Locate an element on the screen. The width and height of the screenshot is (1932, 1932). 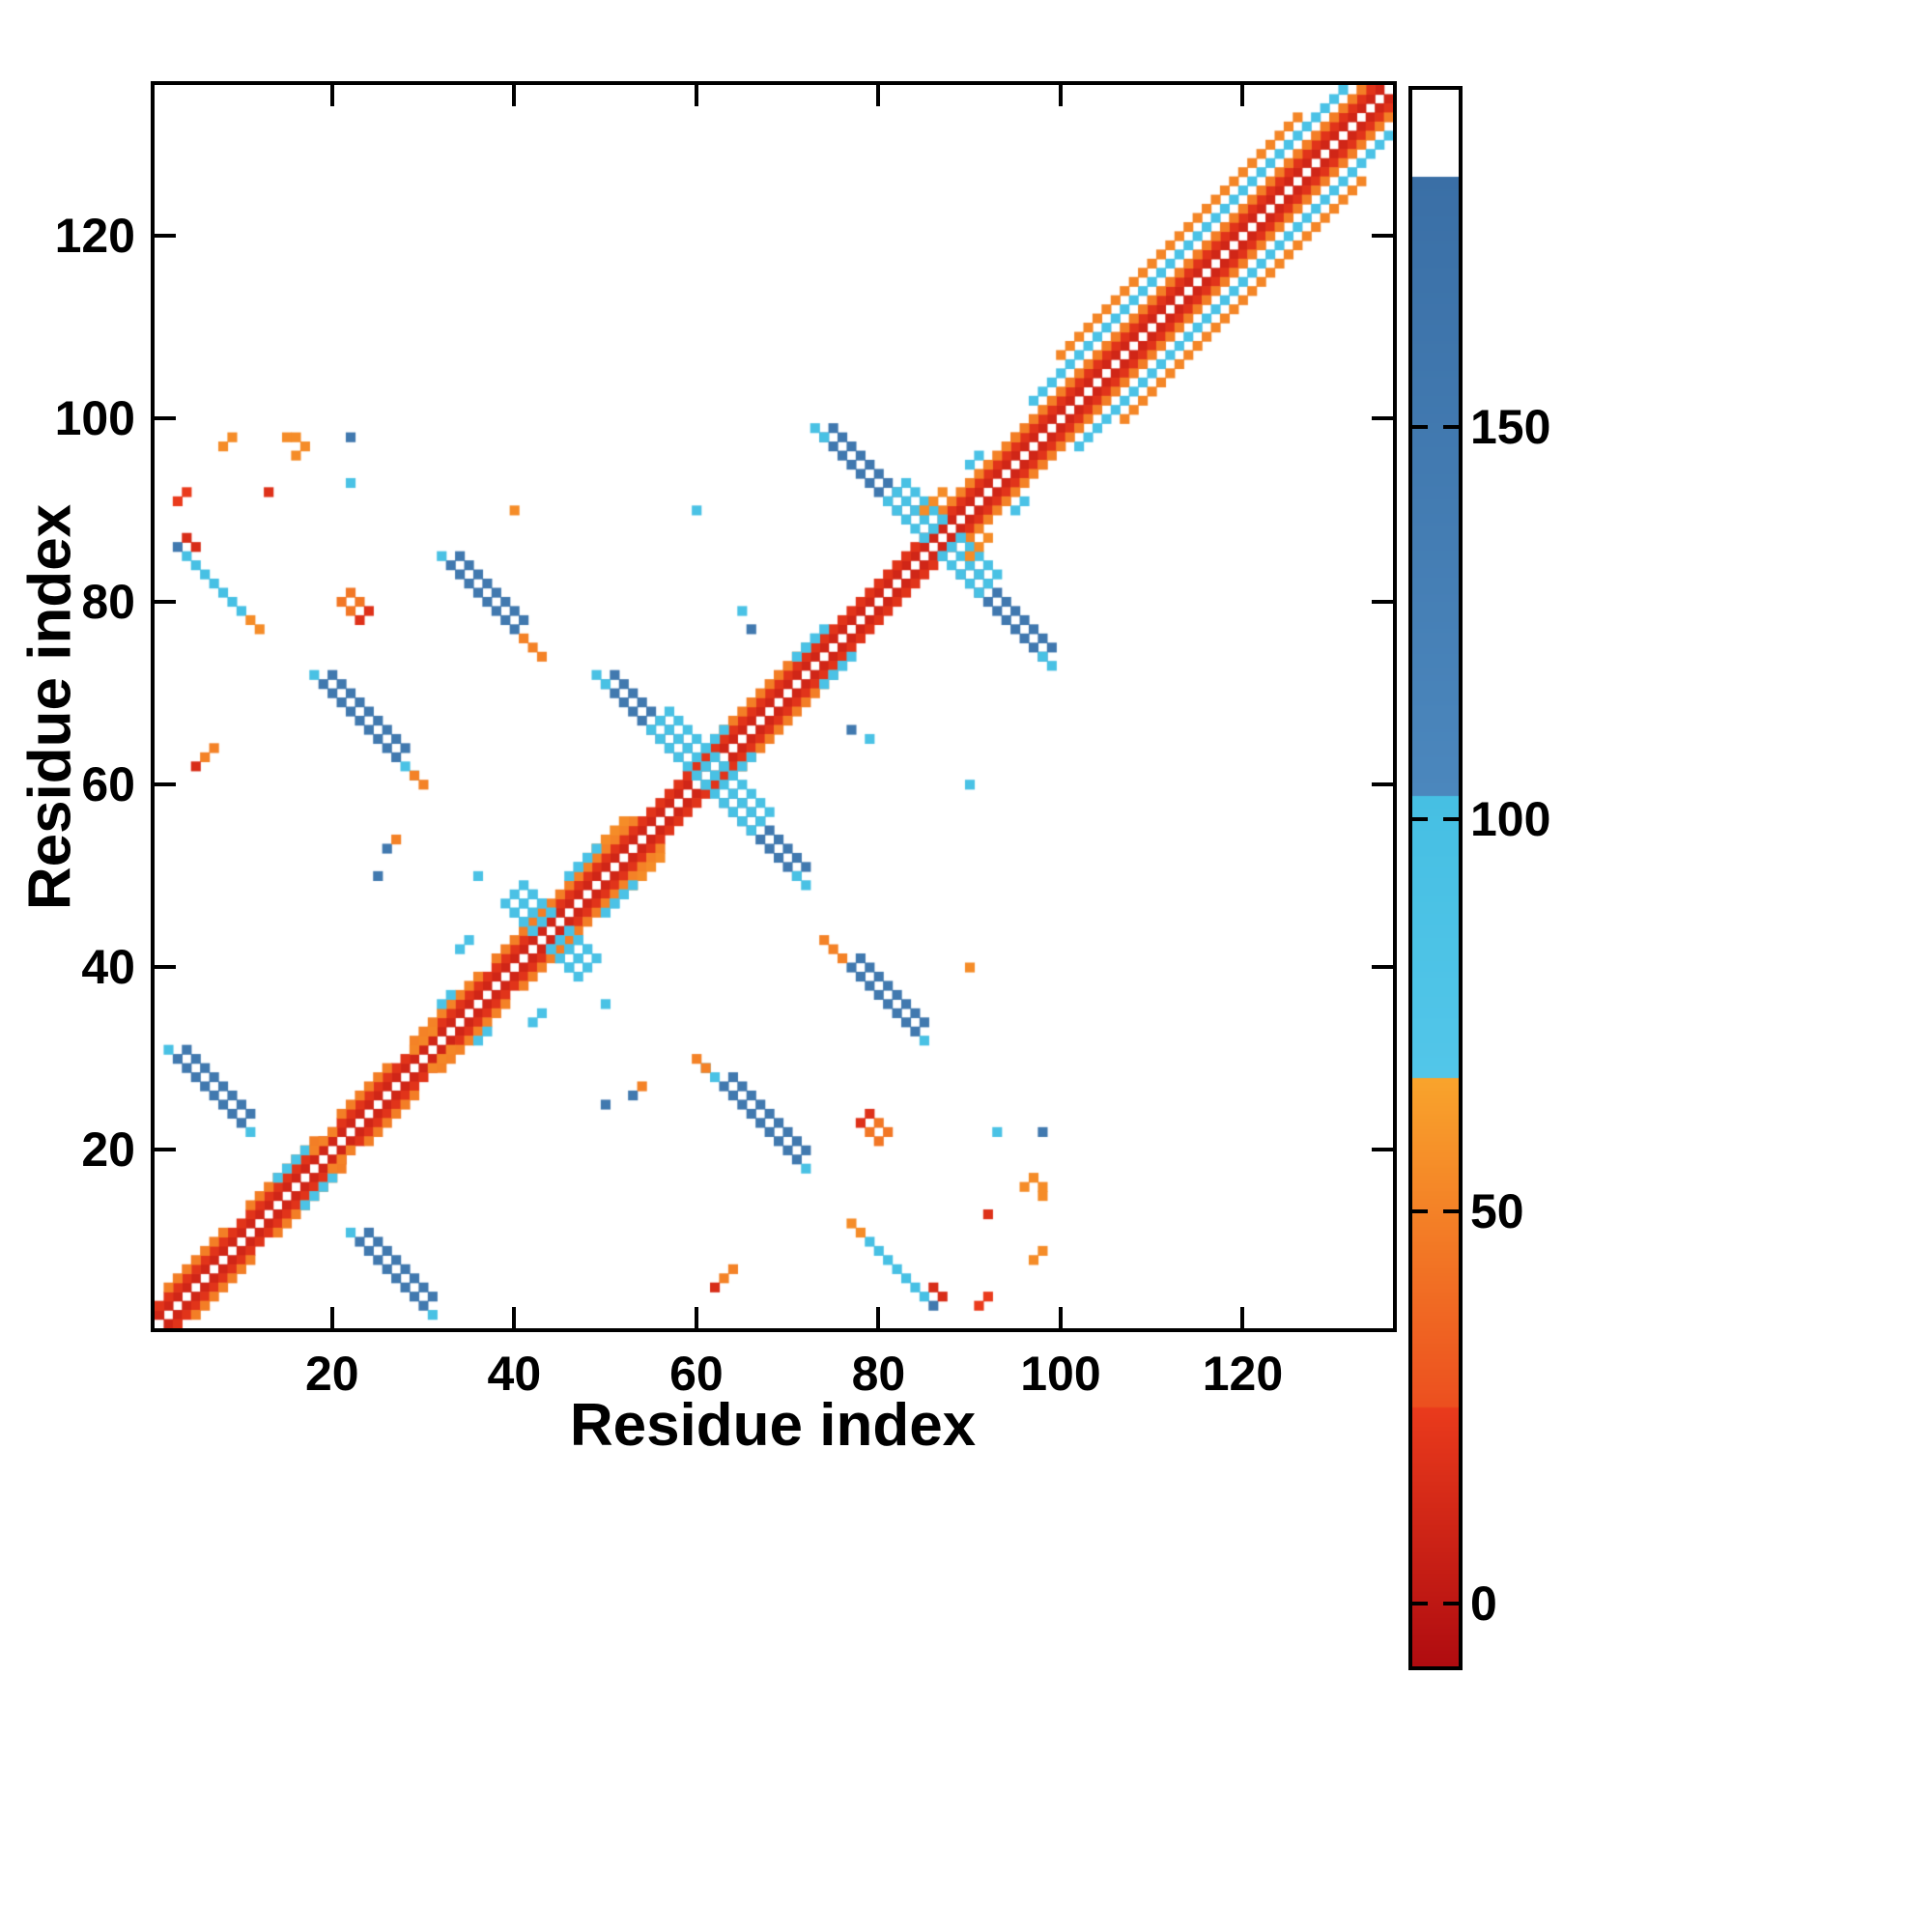
colorbar-tick-label: 50 is located at coordinates (1497, 1211).